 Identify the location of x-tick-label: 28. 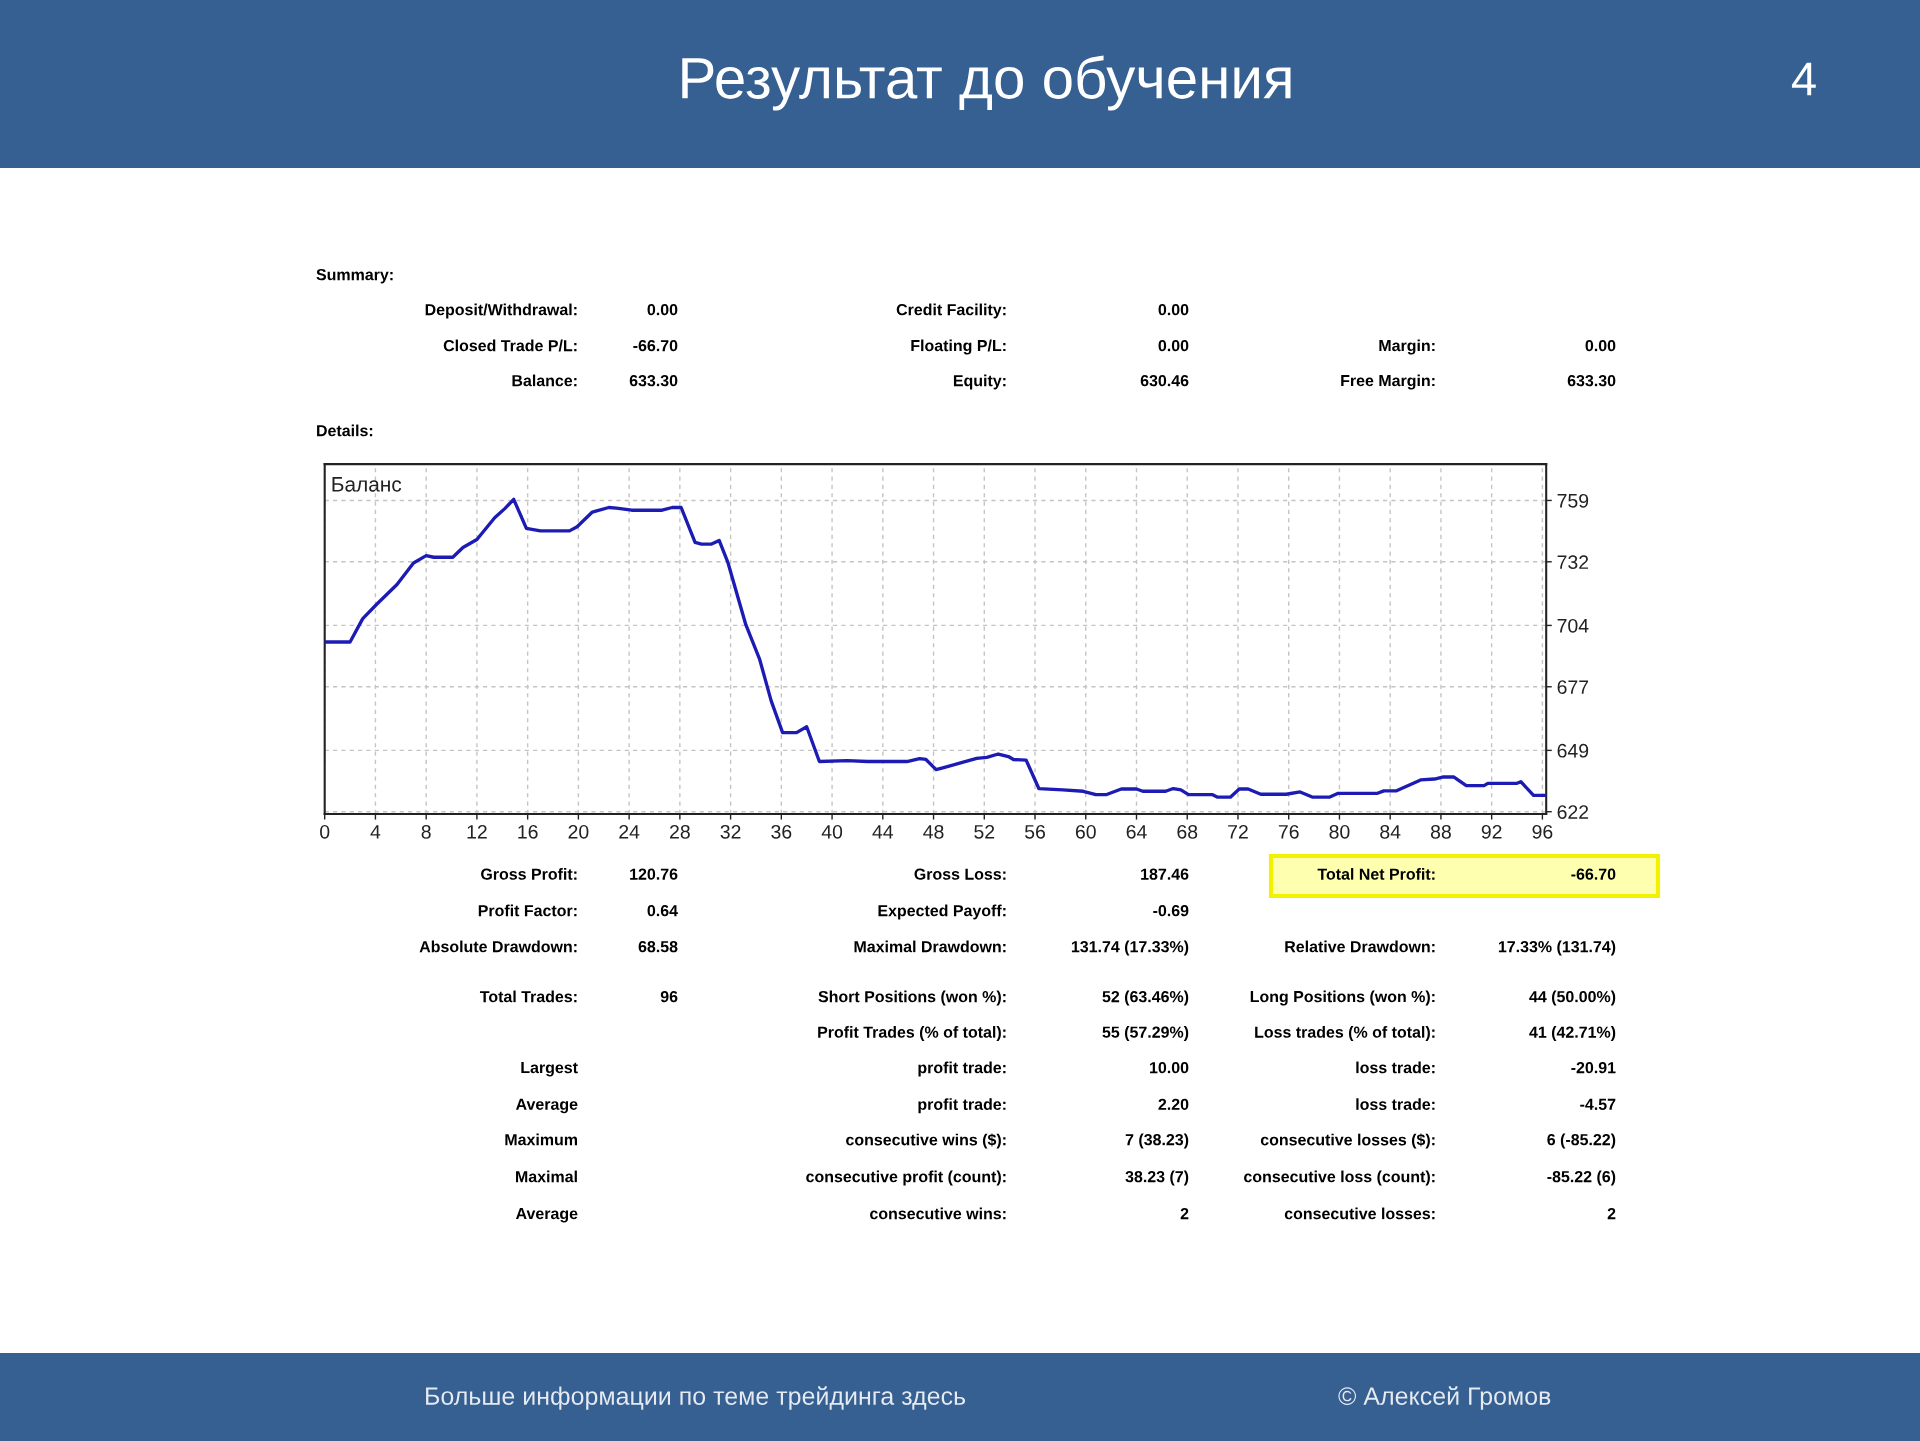
(680, 831).